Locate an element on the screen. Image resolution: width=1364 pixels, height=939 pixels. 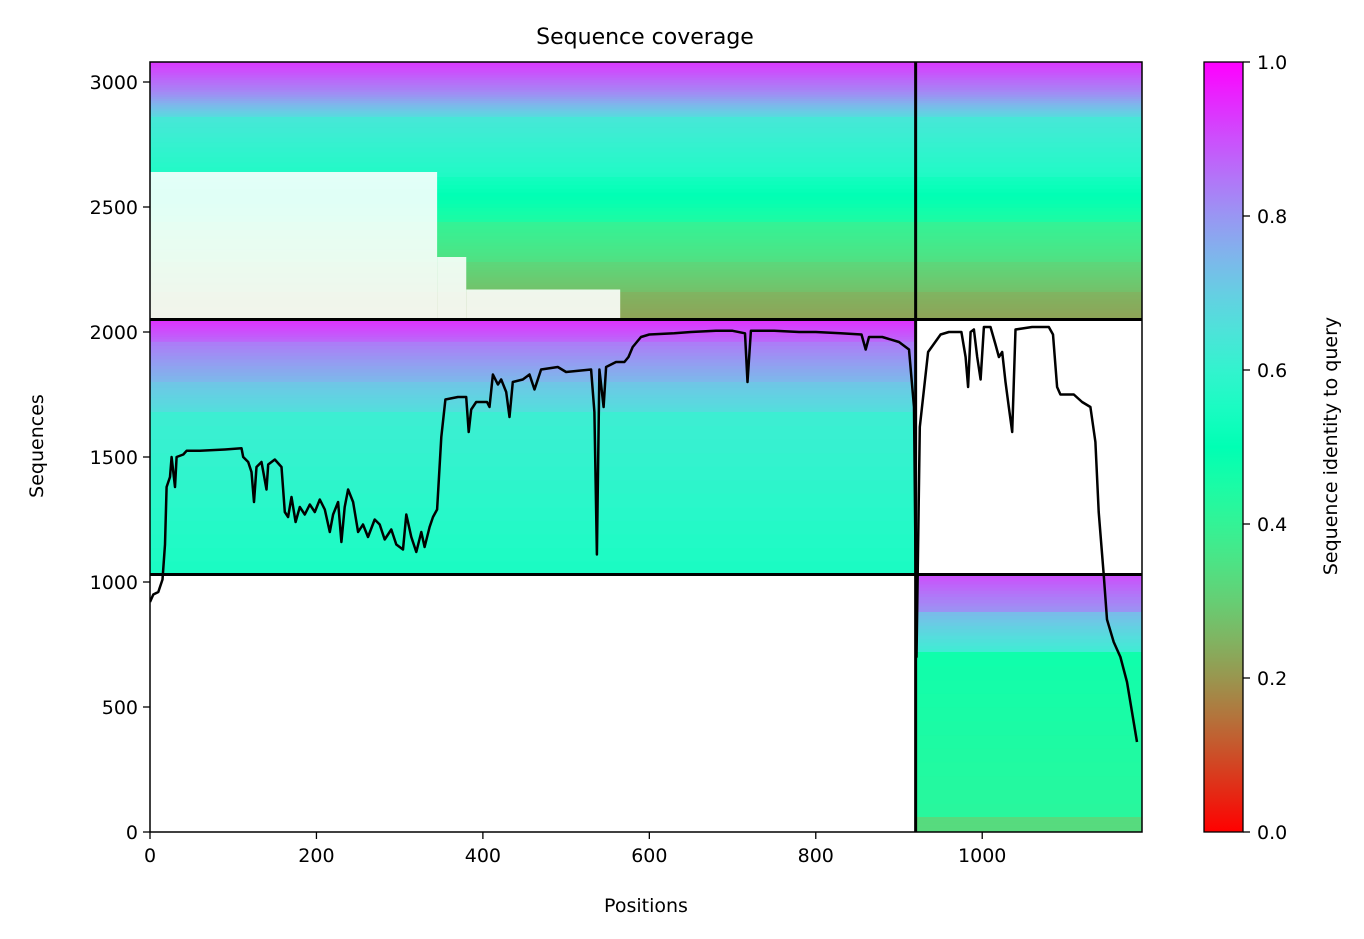
y-axis-label: Sequences is located at coordinates (37, 446).